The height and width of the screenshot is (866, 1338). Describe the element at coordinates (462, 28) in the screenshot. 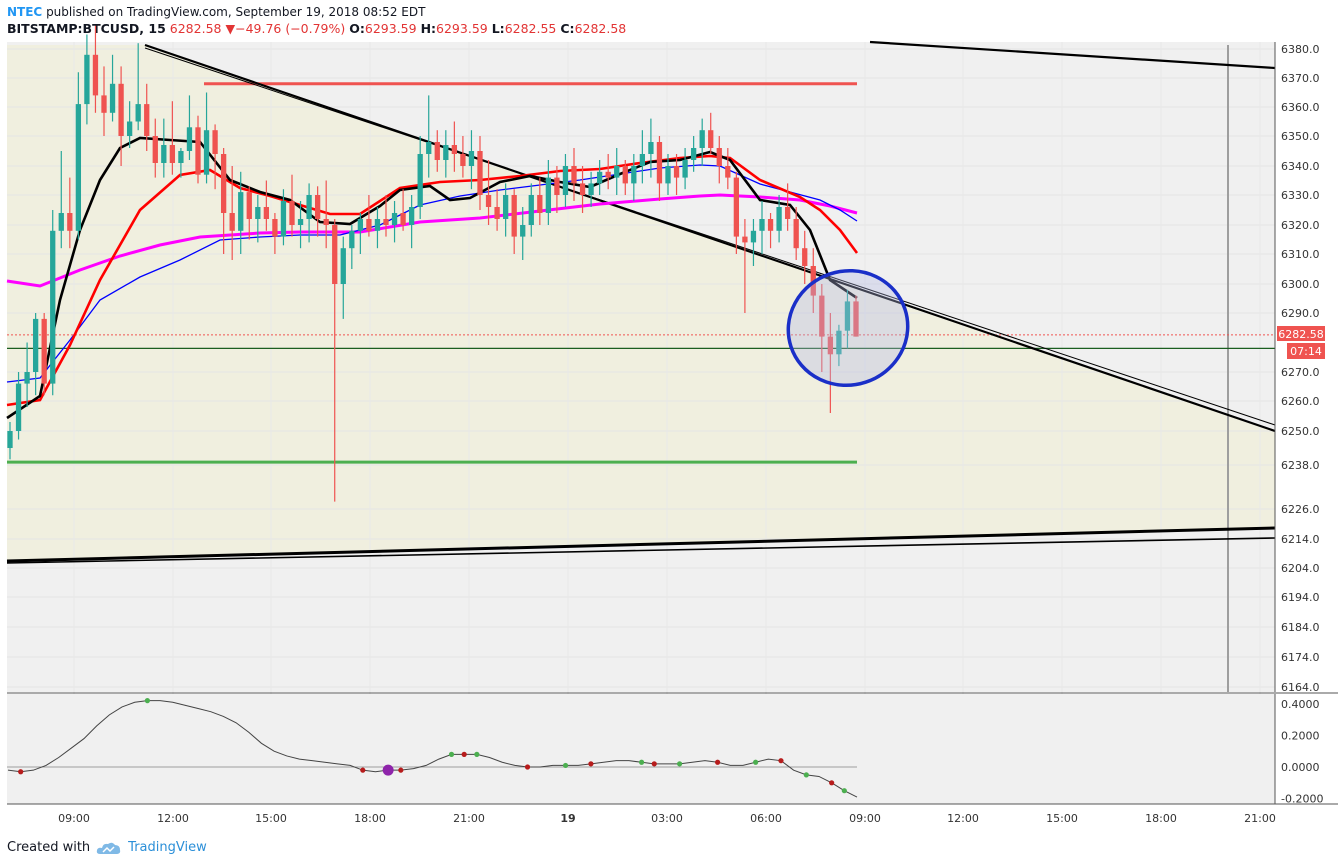

I see `high-value: 6293.59` at that location.